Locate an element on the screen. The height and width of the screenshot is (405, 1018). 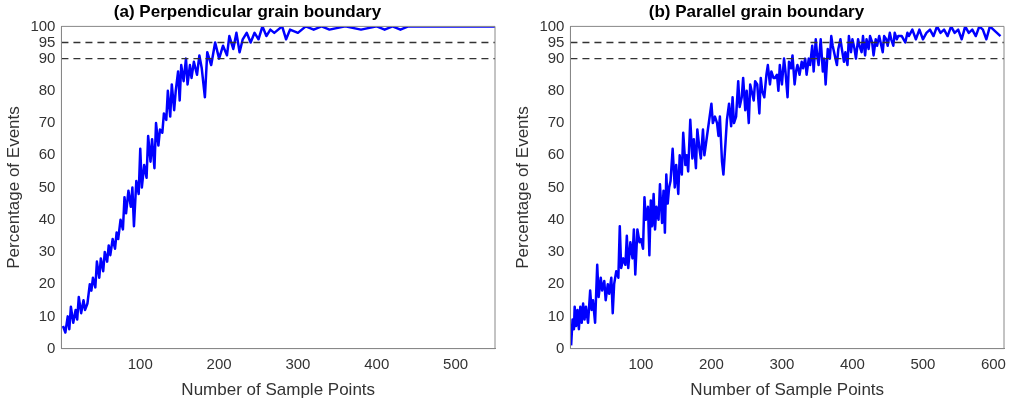
chart-title: (b) Parallel grain boundary is located at coordinates (756, 11).